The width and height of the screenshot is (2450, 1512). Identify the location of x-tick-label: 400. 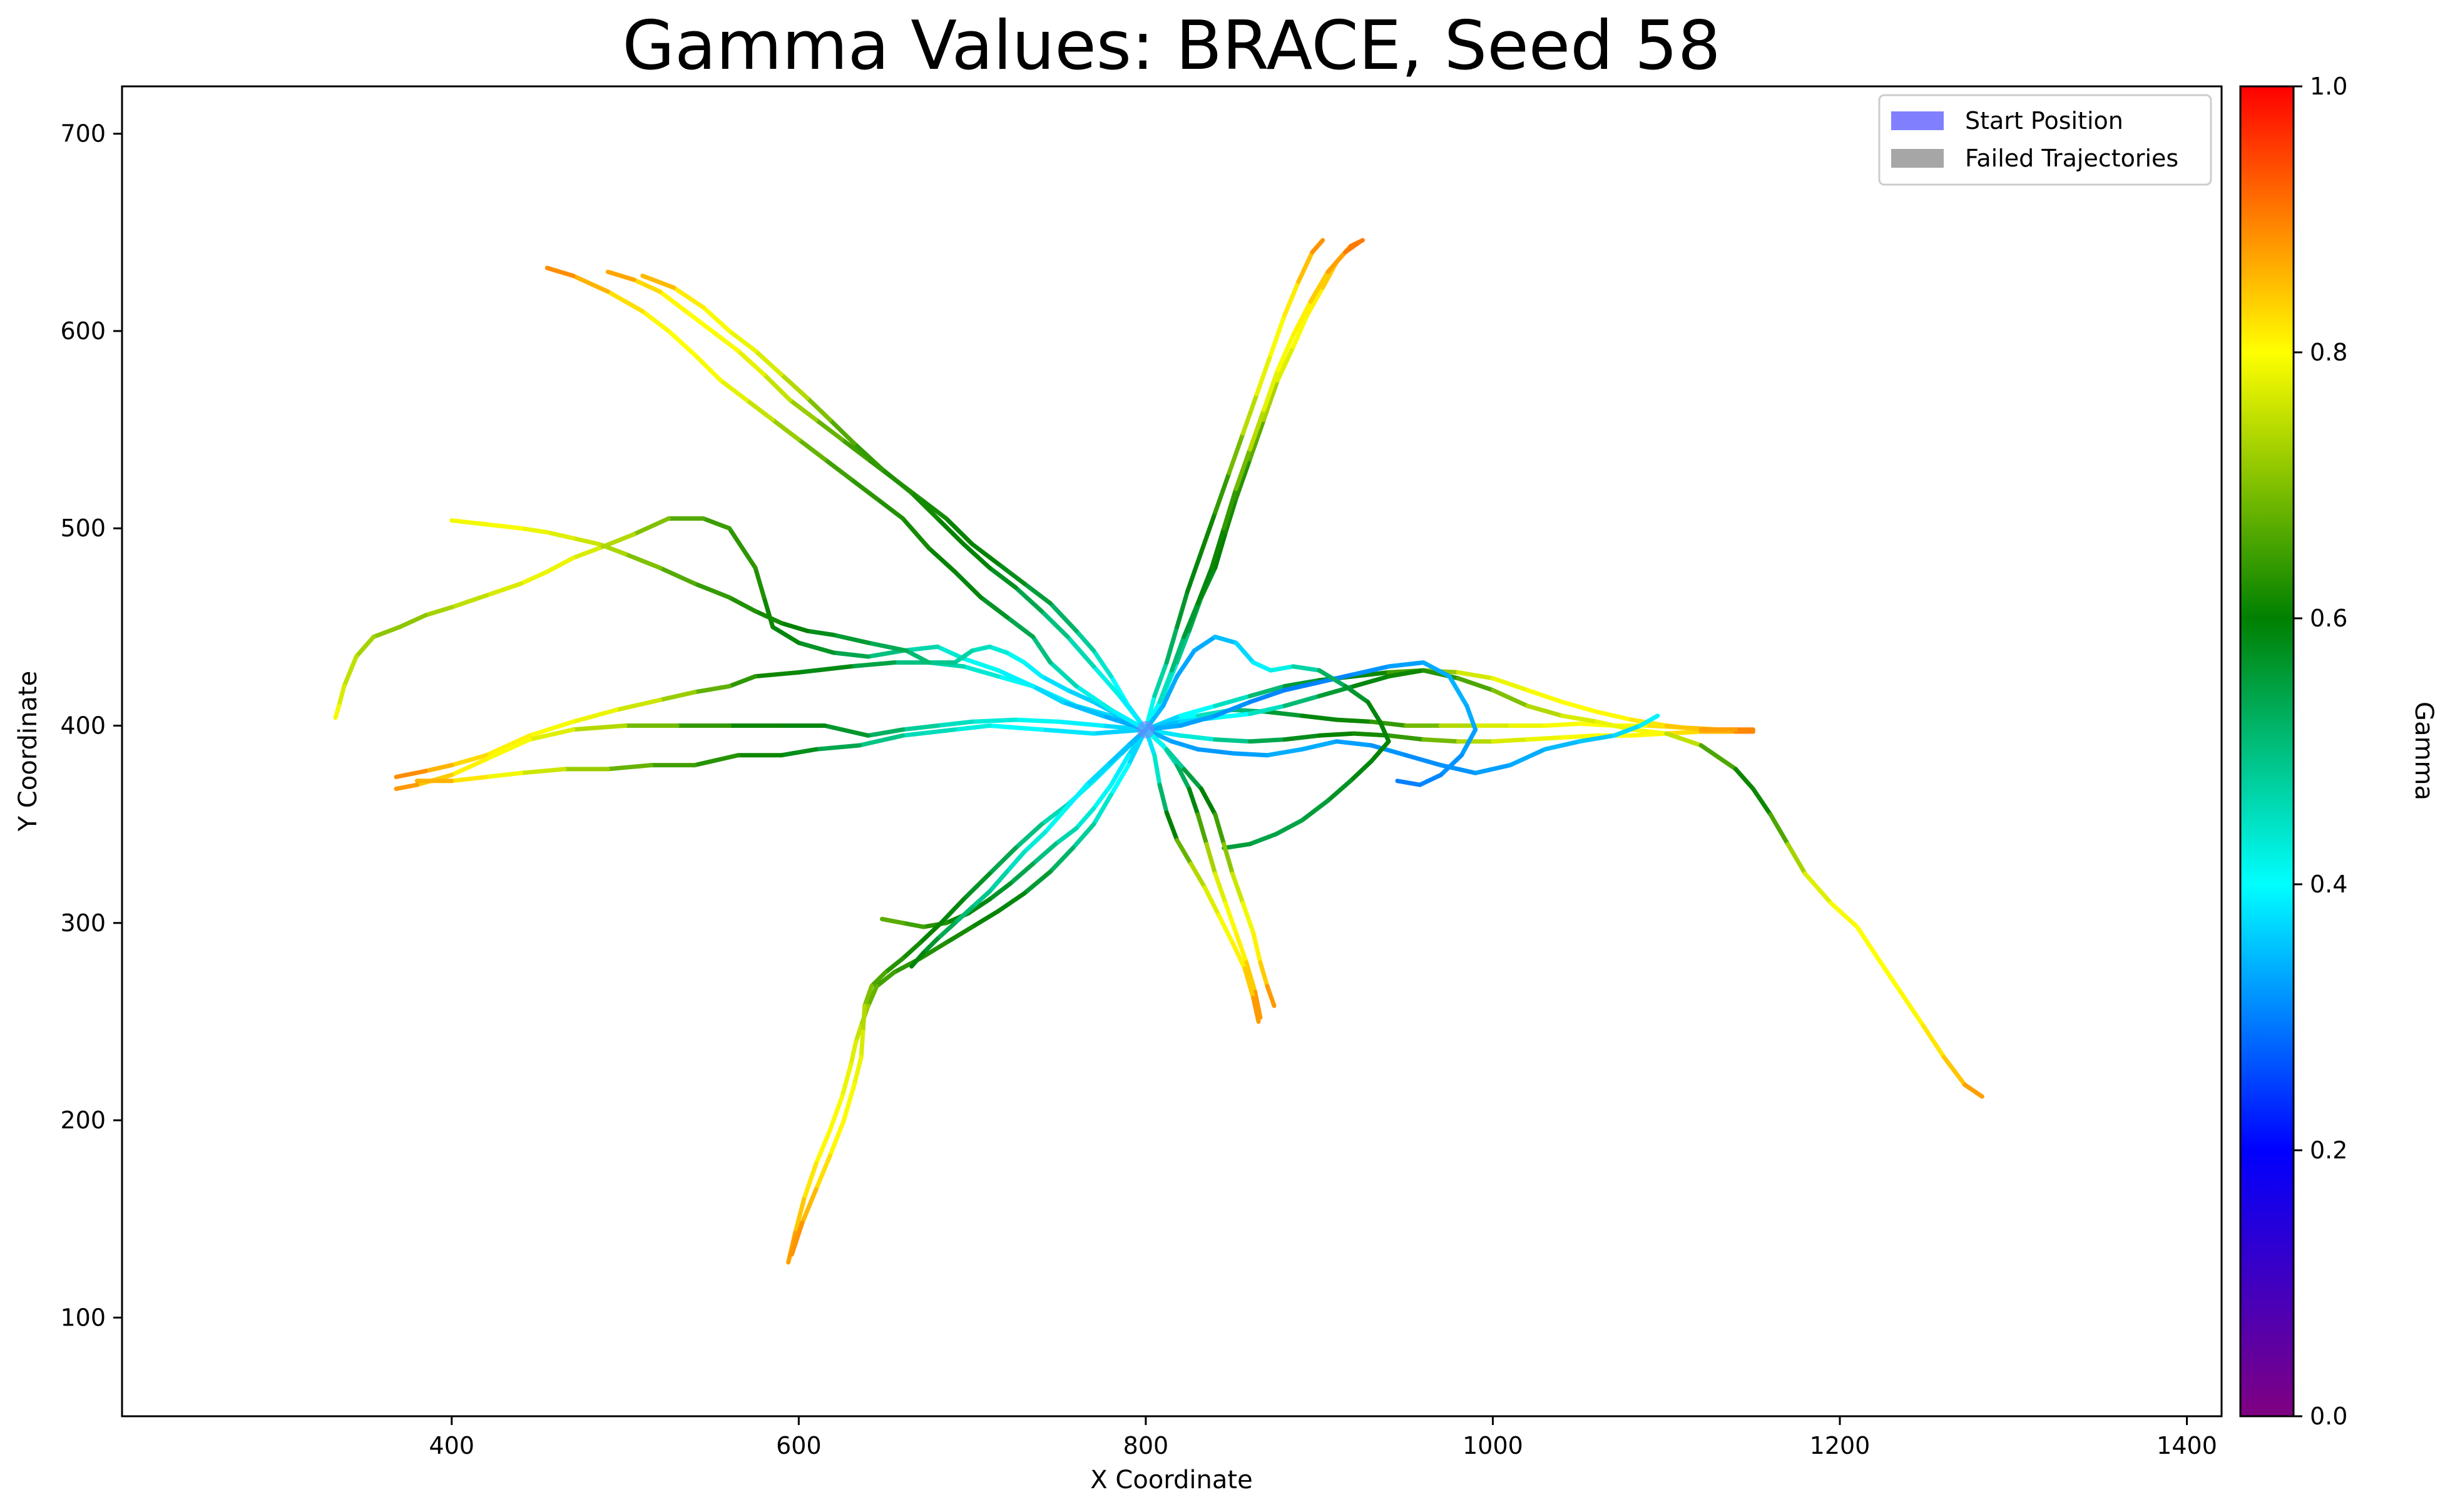
(452, 1445).